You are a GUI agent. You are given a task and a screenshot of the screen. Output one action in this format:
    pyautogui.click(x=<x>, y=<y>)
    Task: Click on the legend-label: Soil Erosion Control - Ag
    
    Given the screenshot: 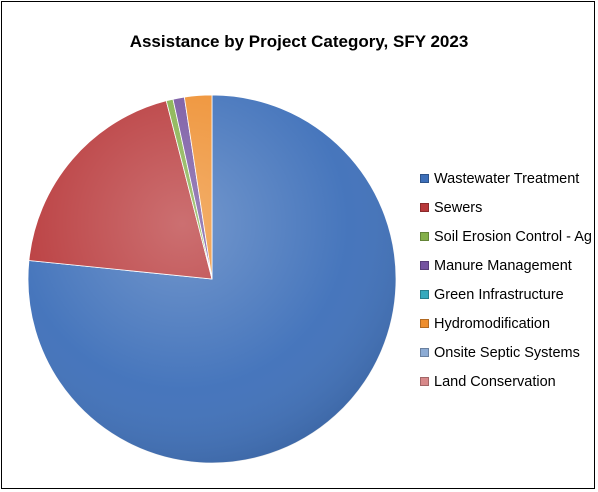 What is the action you would take?
    pyautogui.click(x=513, y=236)
    